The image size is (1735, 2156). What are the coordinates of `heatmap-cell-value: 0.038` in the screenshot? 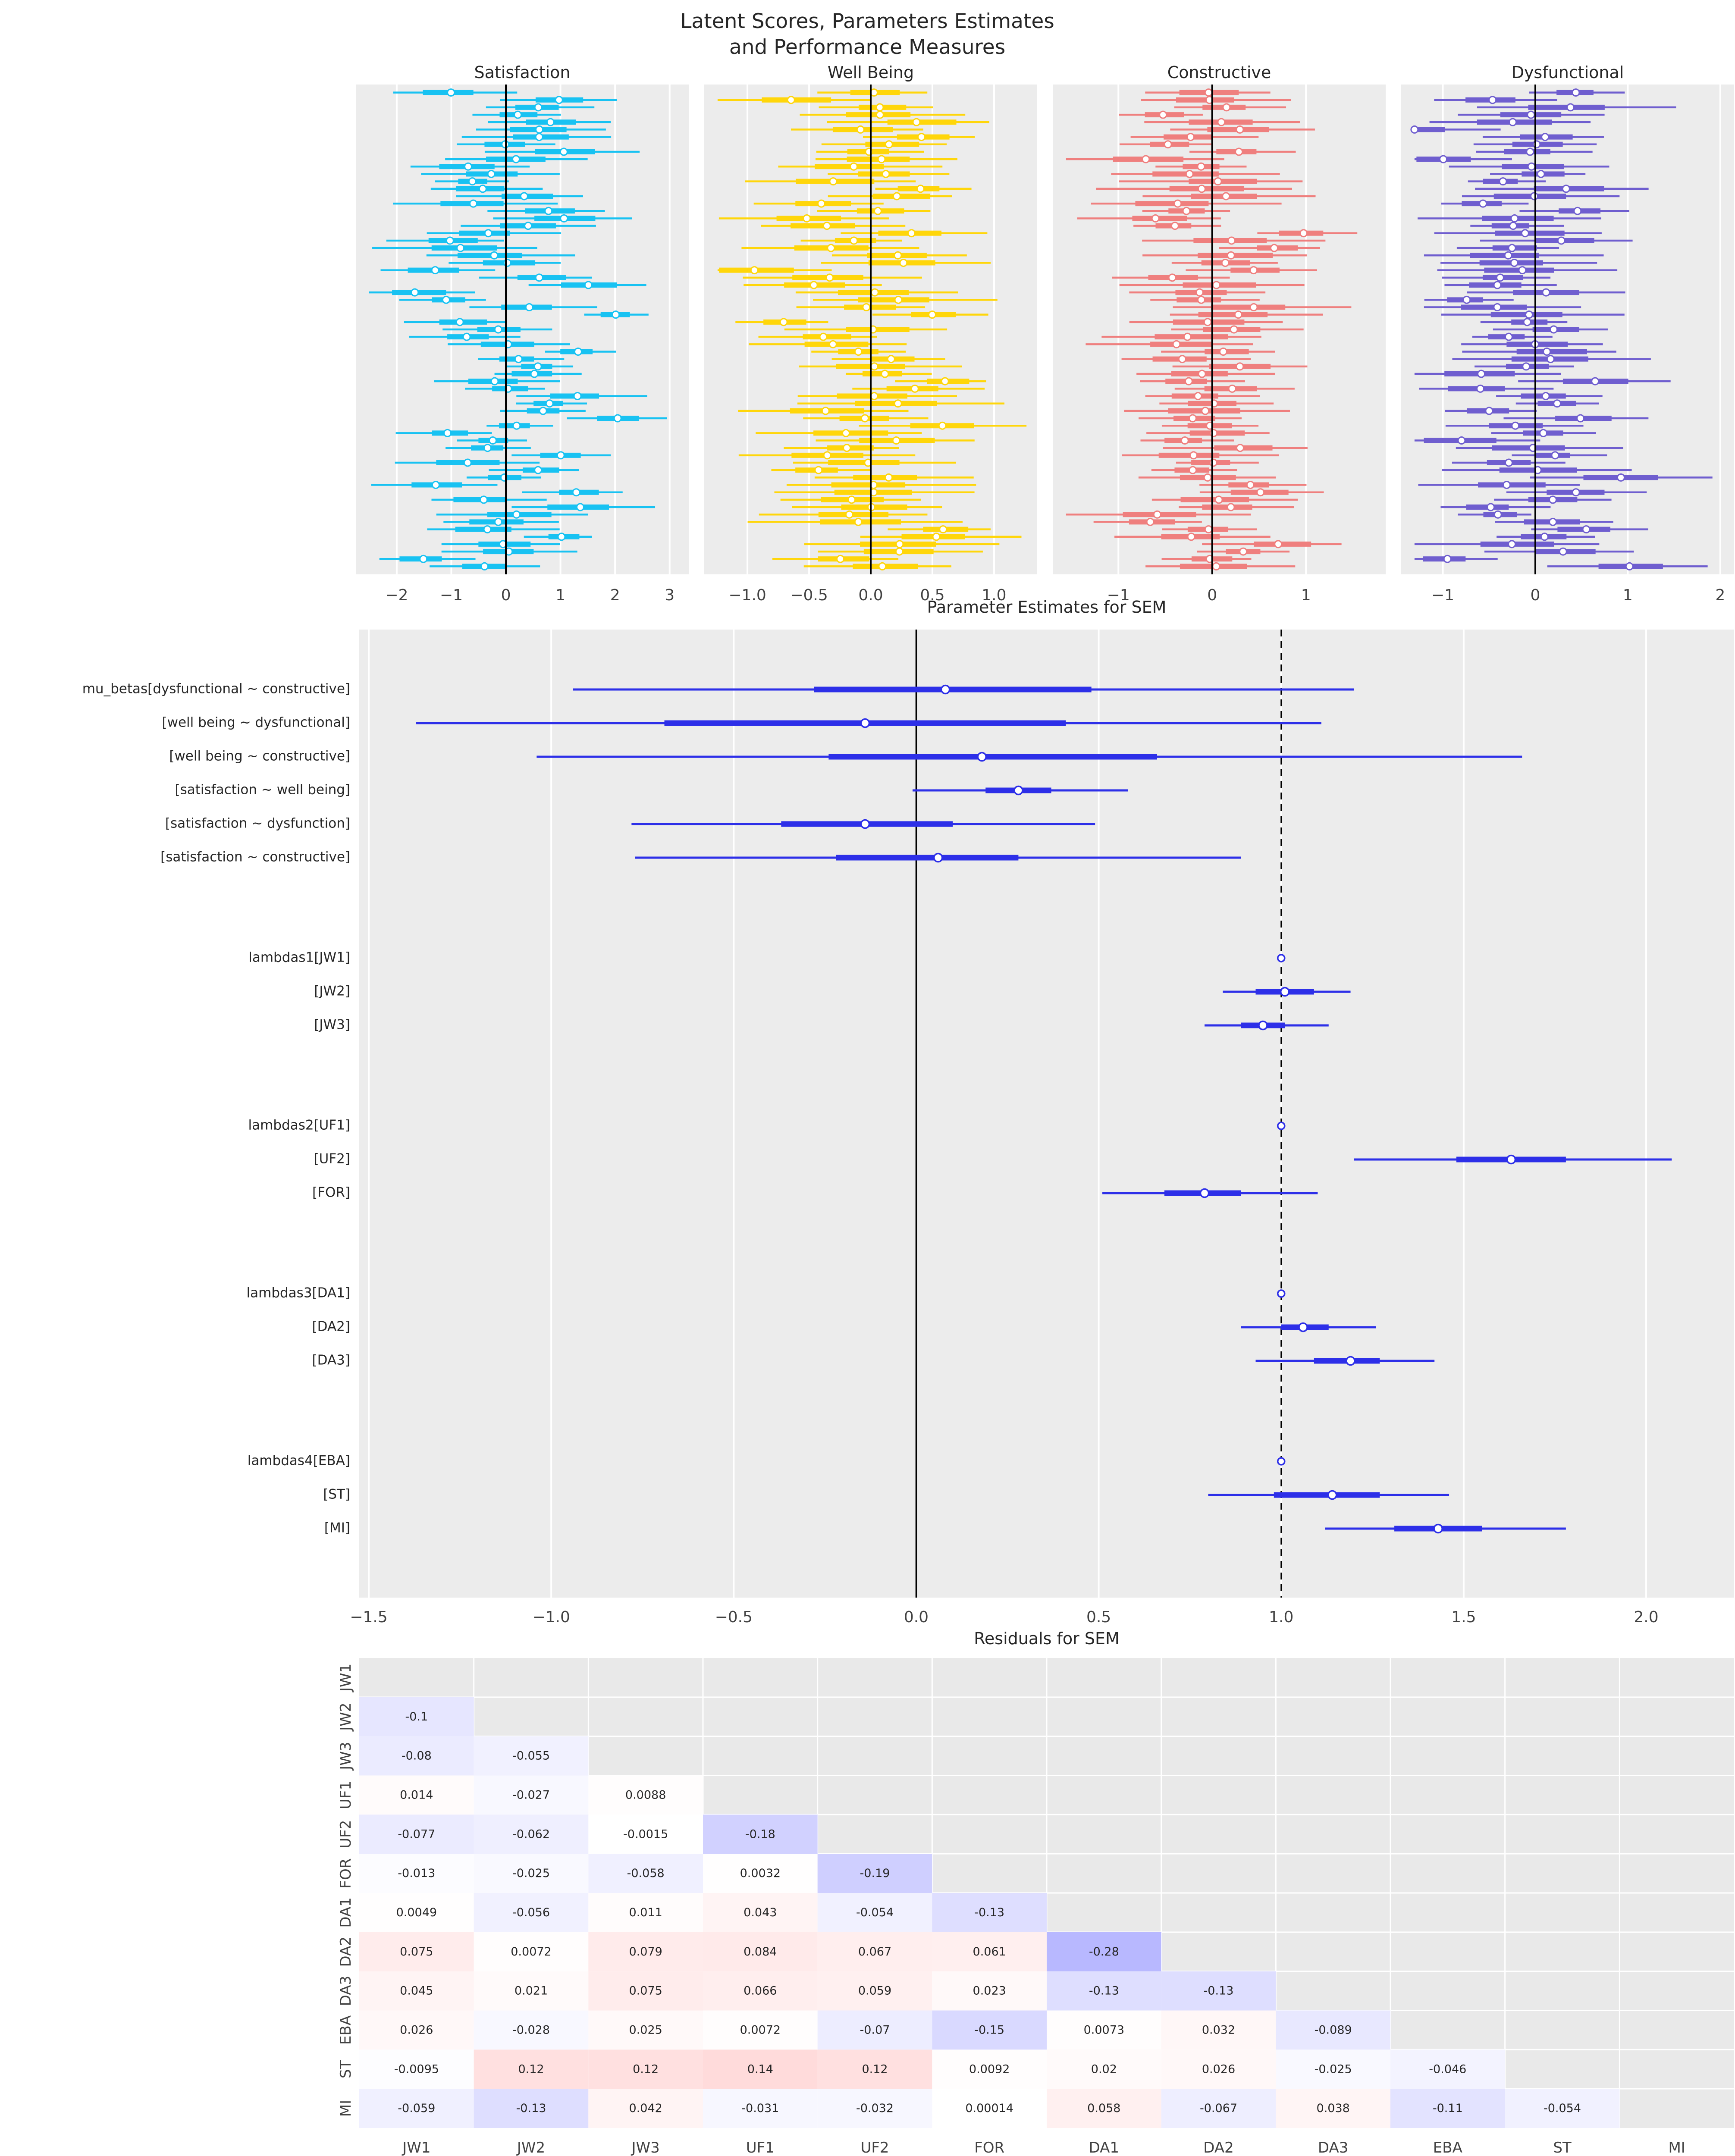 It's located at (1333, 2108).